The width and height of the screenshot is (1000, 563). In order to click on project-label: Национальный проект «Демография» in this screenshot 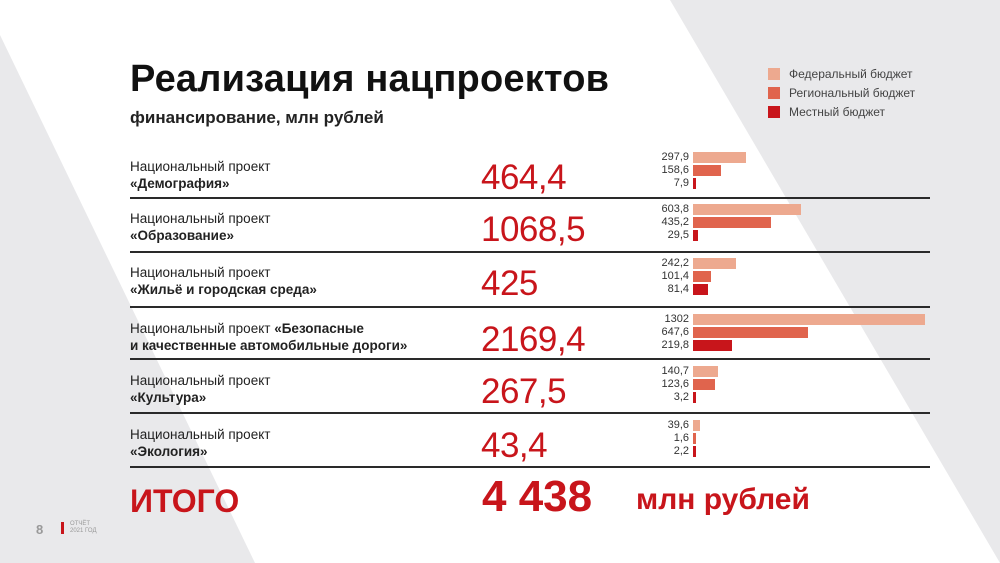, I will do `click(300, 175)`.